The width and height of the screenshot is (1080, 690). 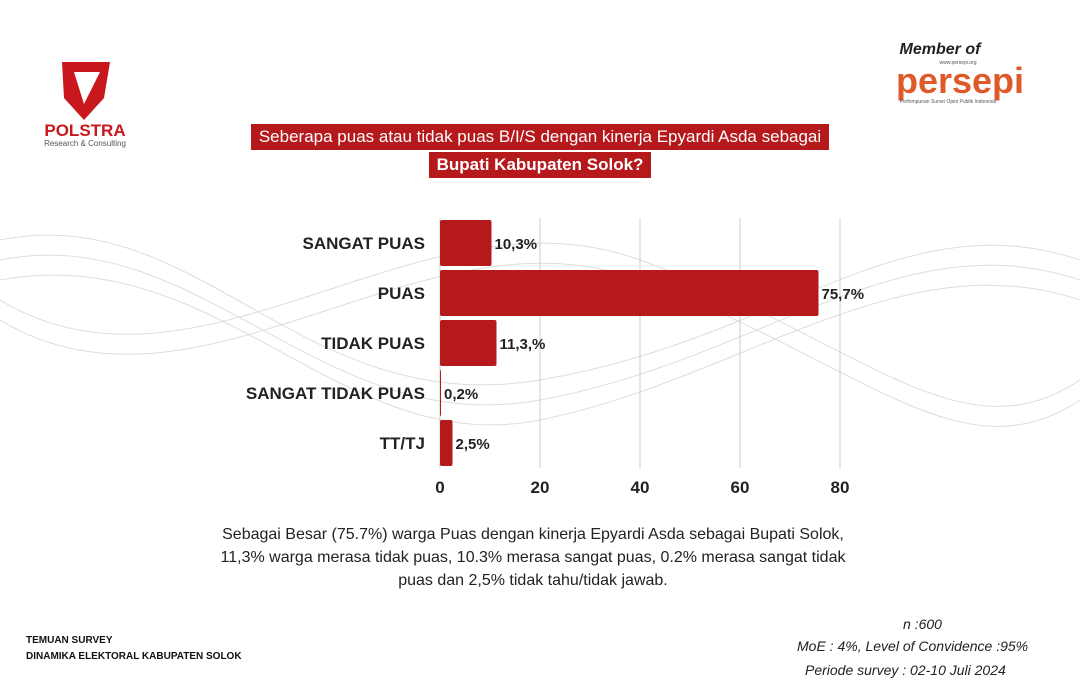 I want to click on question-text: Bupati Kabupaten Solok?, so click(x=540, y=165).